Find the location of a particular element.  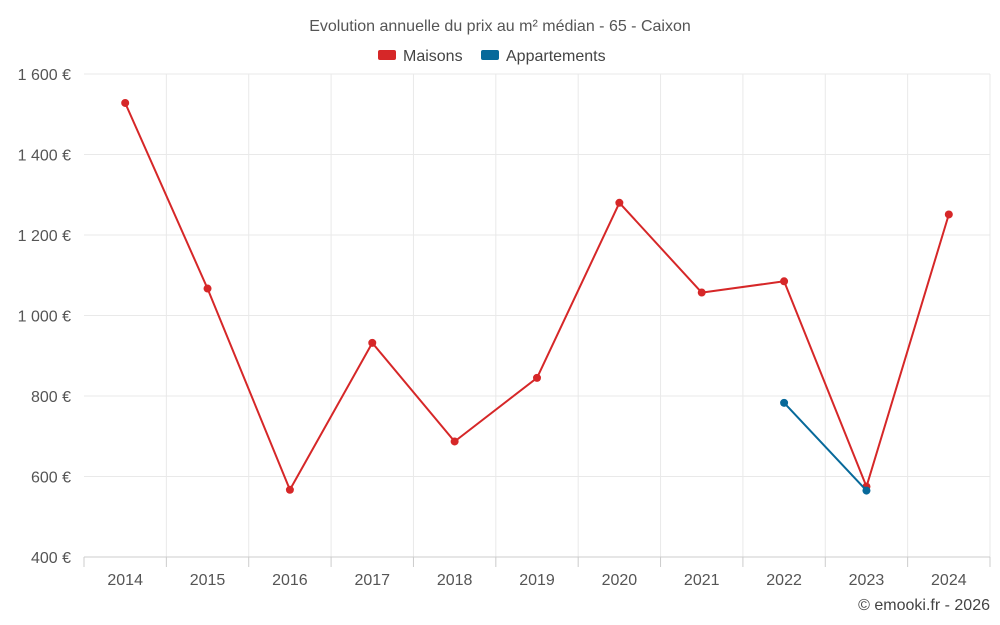

axes is located at coordinates (537, 561).